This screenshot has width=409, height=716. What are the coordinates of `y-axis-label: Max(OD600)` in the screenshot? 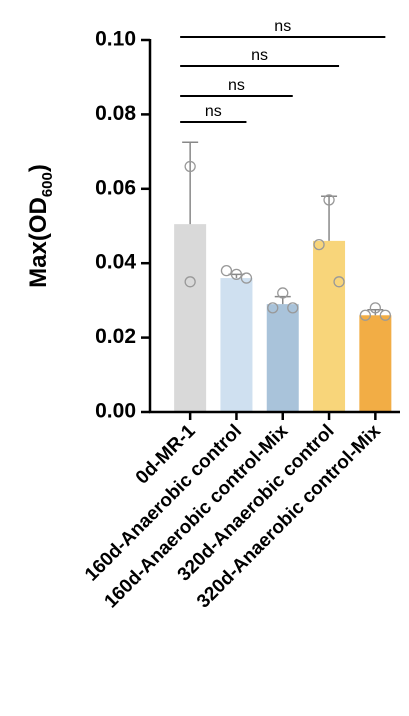 It's located at (40, 226).